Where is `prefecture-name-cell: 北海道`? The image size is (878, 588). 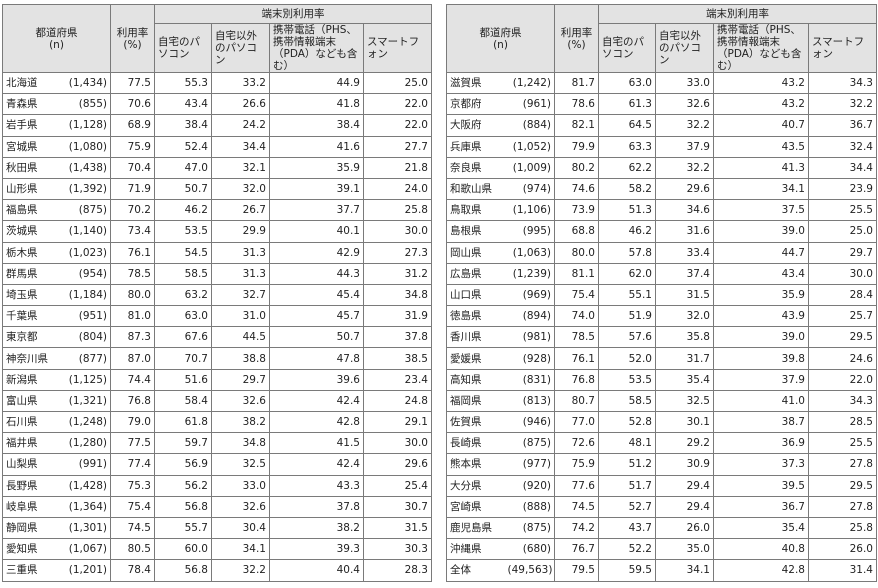
prefecture-name-cell: 北海道 is located at coordinates (31, 83).